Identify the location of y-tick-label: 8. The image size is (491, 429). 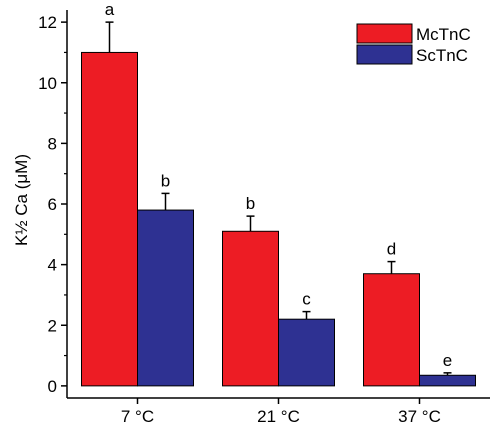
(52, 143).